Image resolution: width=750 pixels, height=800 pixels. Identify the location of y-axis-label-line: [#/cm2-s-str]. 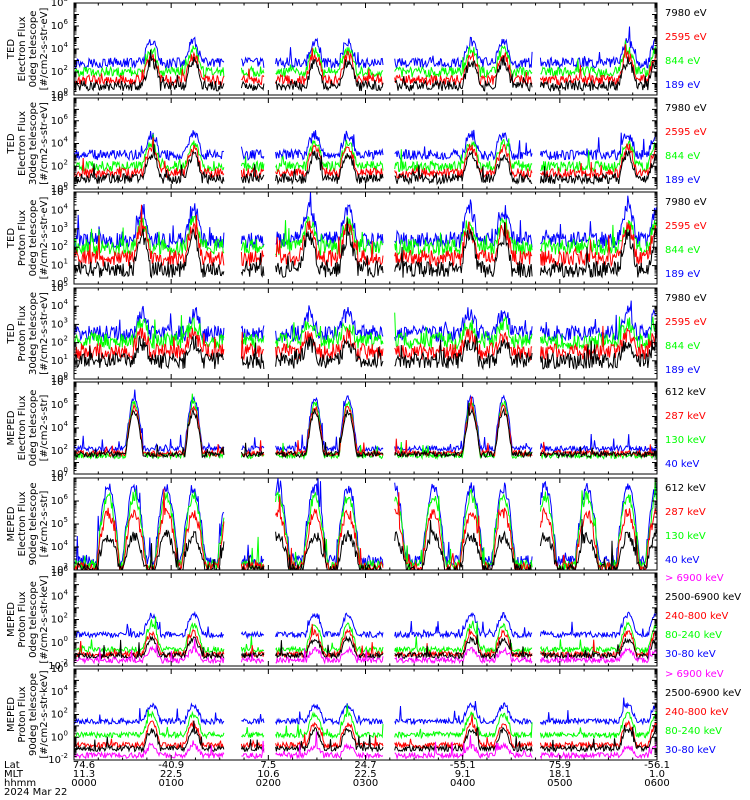
(44, 427).